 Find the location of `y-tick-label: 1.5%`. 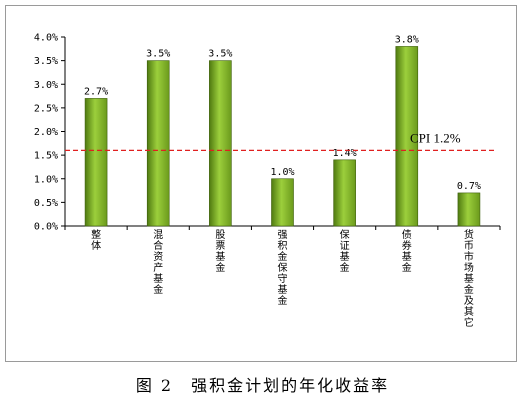

y-tick-label: 1.5% is located at coordinates (46, 156).